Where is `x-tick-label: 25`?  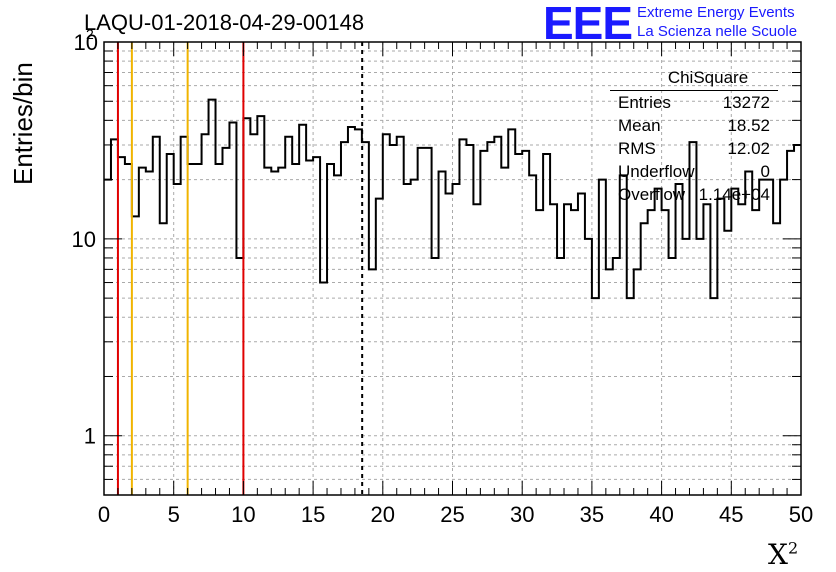
x-tick-label: 25 is located at coordinates (452, 514).